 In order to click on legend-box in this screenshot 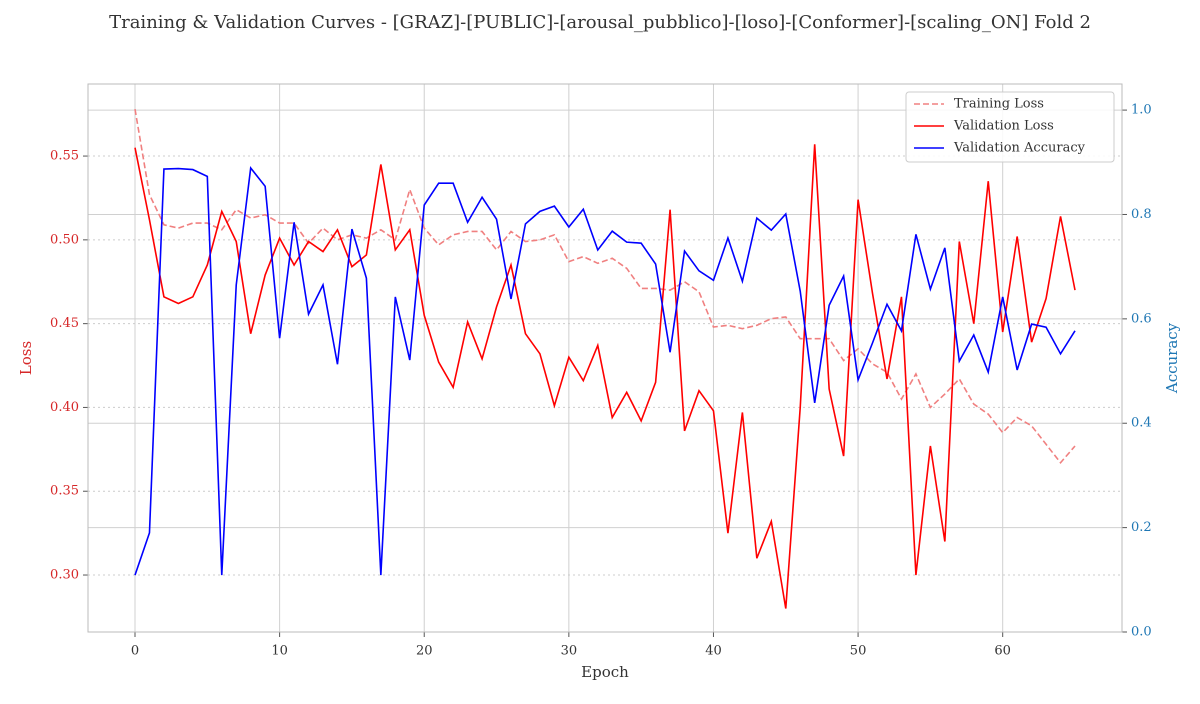, I will do `click(1010, 127)`.